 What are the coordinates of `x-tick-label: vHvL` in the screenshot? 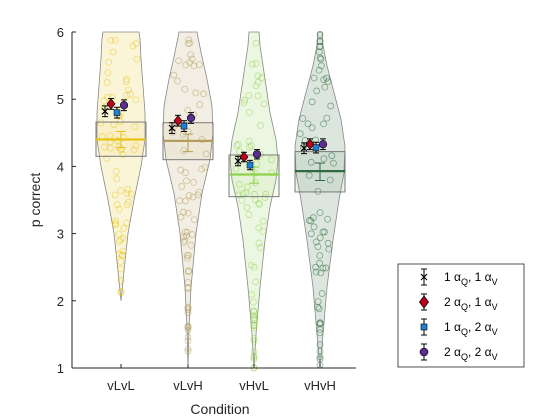 It's located at (254, 385).